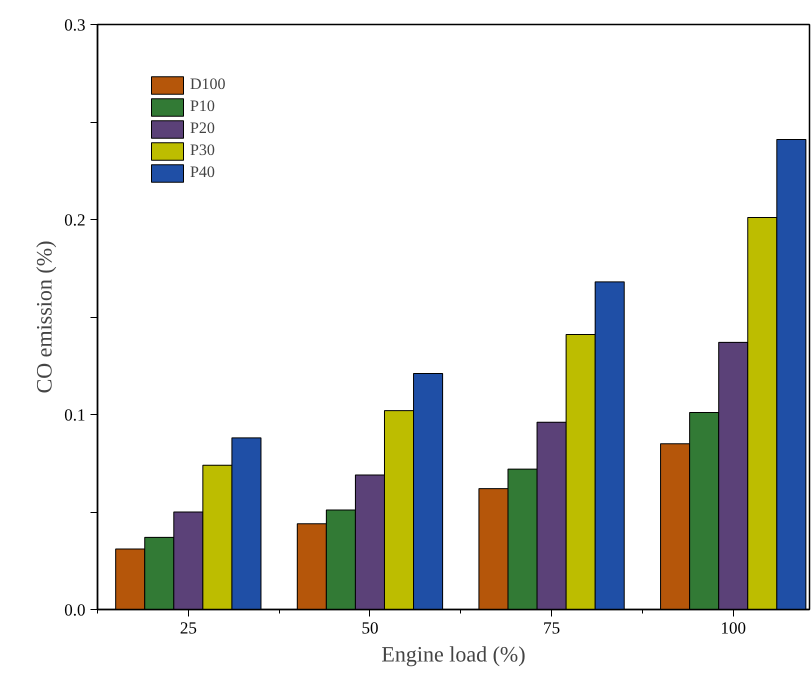 The image size is (811, 700). Describe the element at coordinates (208, 85) in the screenshot. I see `legend-label: D100` at that location.